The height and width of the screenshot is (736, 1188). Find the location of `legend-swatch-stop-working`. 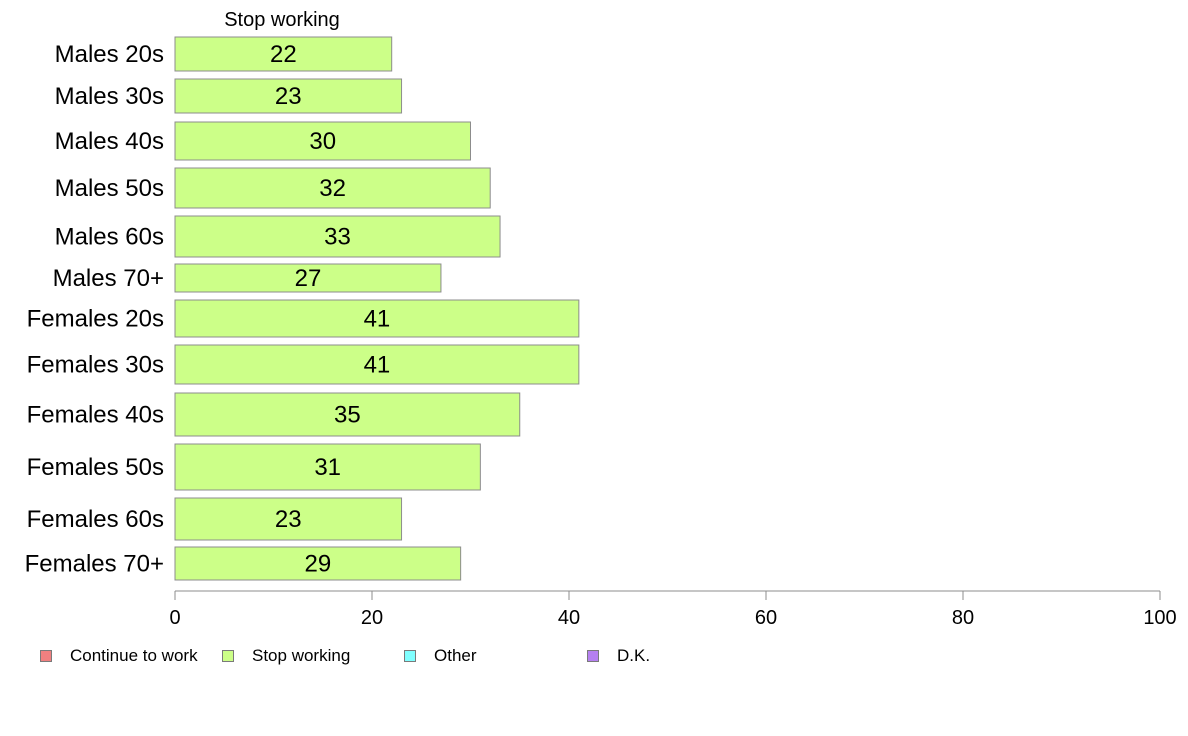

legend-swatch-stop-working is located at coordinates (228, 656).